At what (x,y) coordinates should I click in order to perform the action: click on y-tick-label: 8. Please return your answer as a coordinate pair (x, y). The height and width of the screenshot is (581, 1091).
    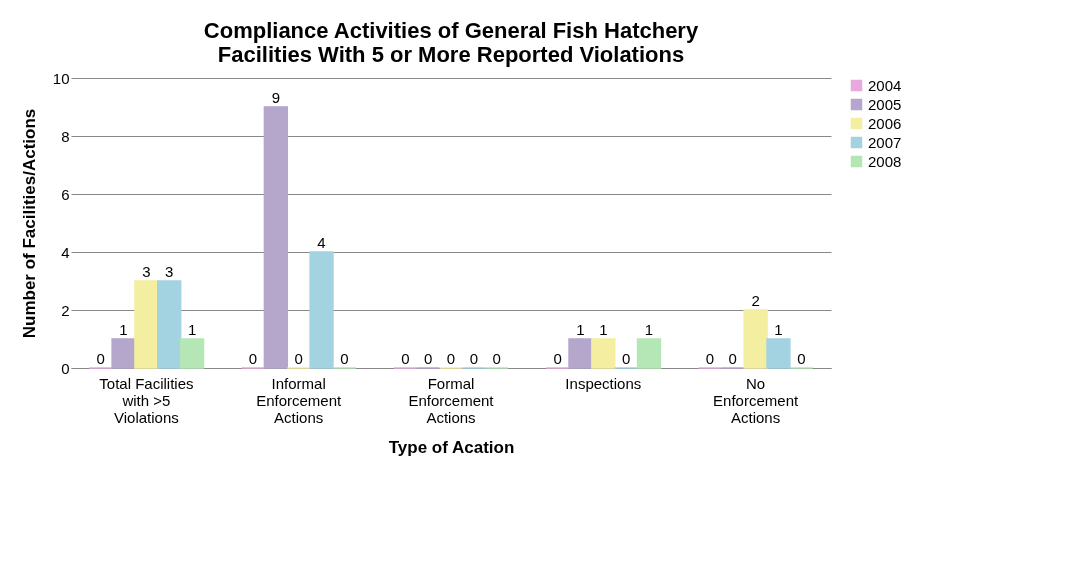
    Looking at the image, I should click on (65, 136).